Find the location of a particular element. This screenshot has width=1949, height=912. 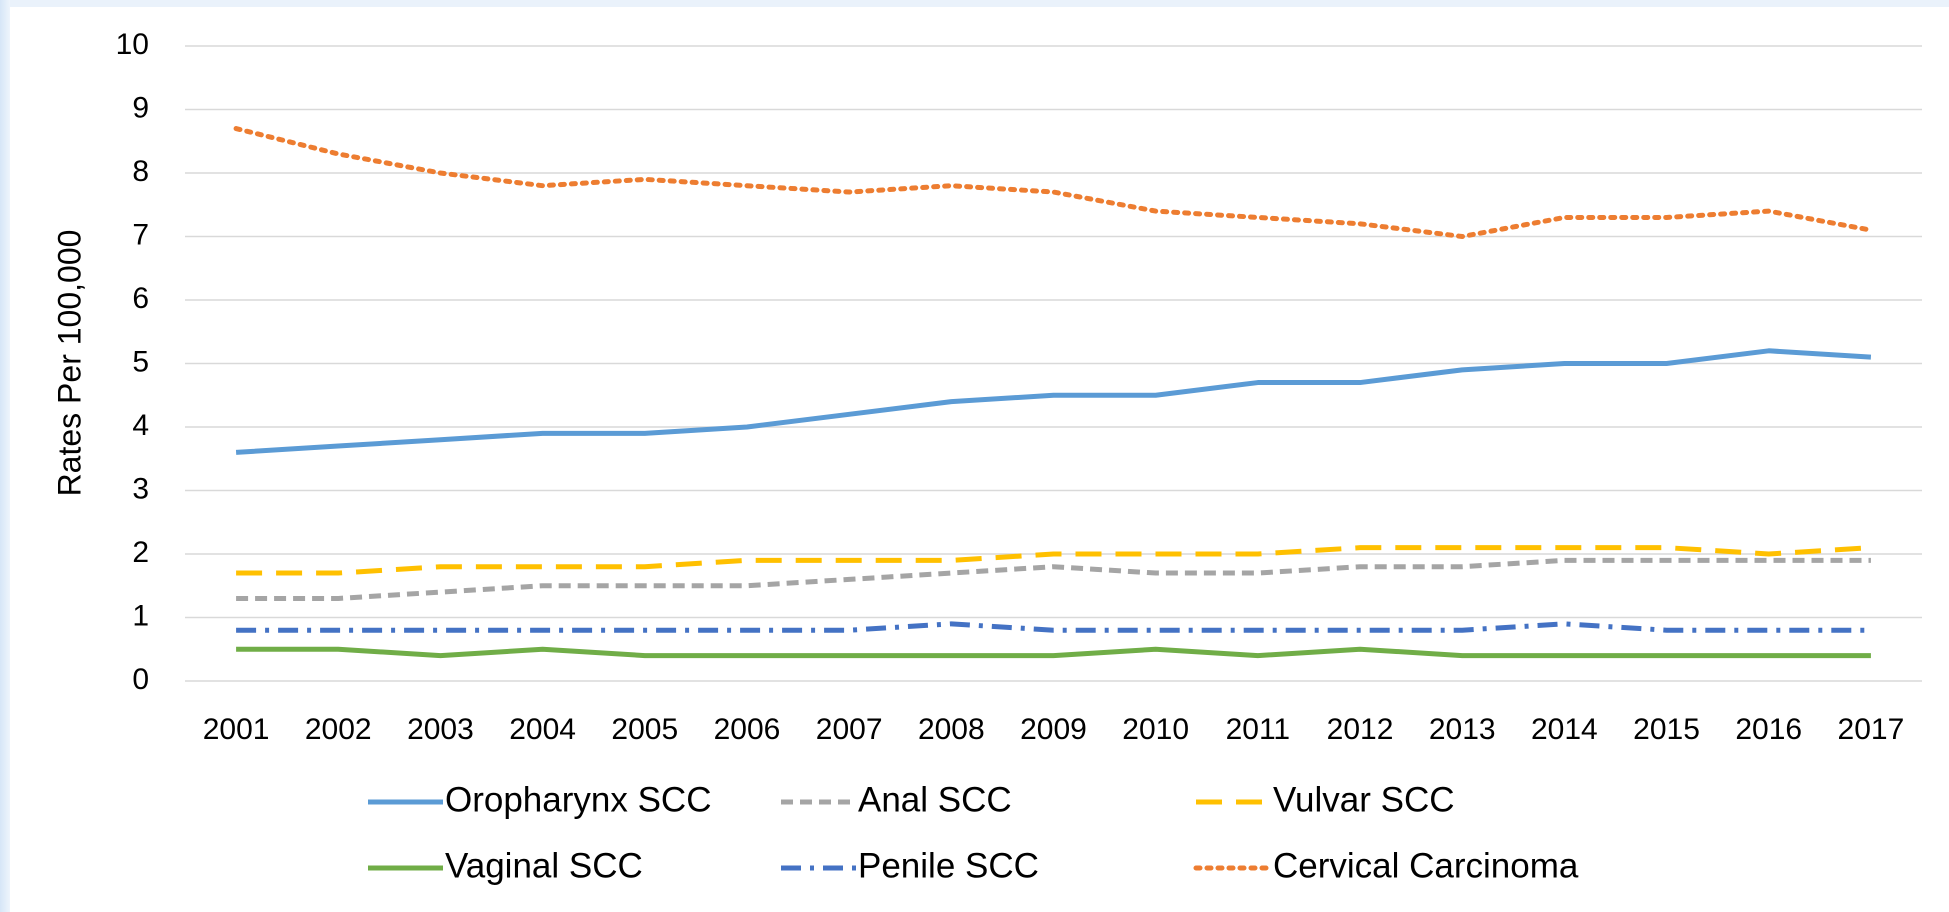

x-tick-label: 2007 is located at coordinates (849, 729).